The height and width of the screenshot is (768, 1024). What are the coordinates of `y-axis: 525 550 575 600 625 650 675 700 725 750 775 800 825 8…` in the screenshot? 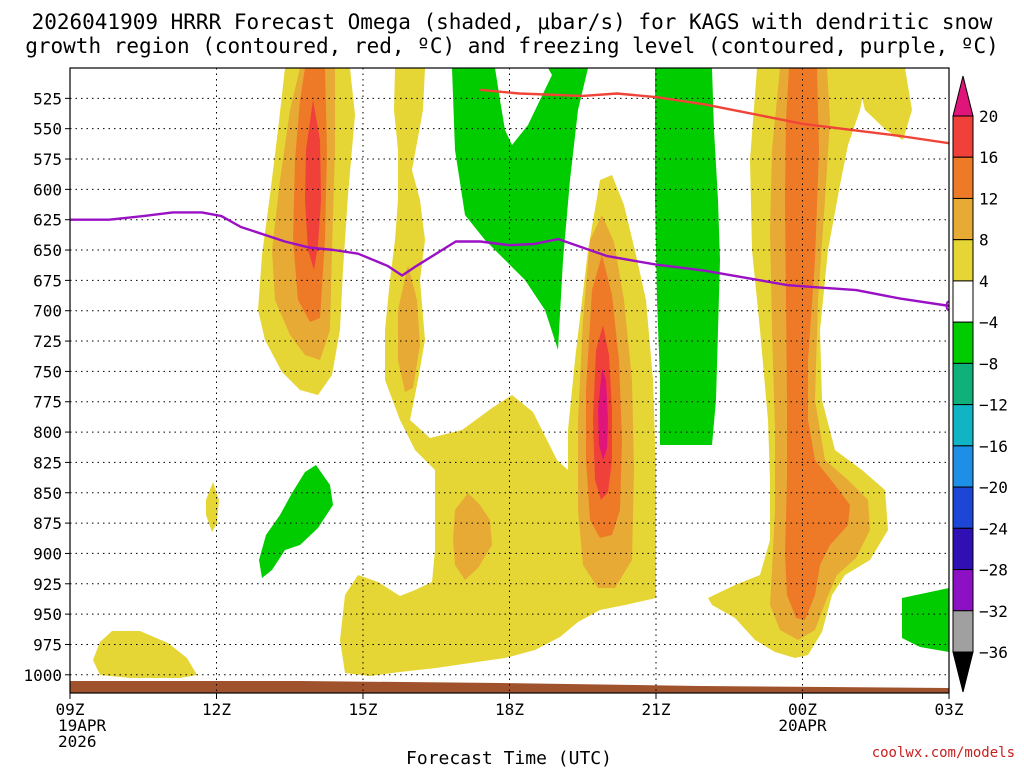 It's located at (46, 387).